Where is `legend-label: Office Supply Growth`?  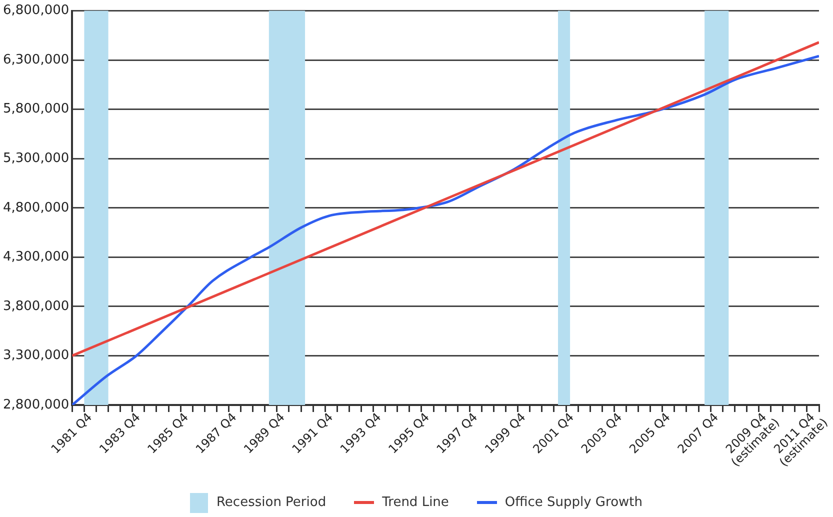
legend-label: Office Supply Growth is located at coordinates (573, 502).